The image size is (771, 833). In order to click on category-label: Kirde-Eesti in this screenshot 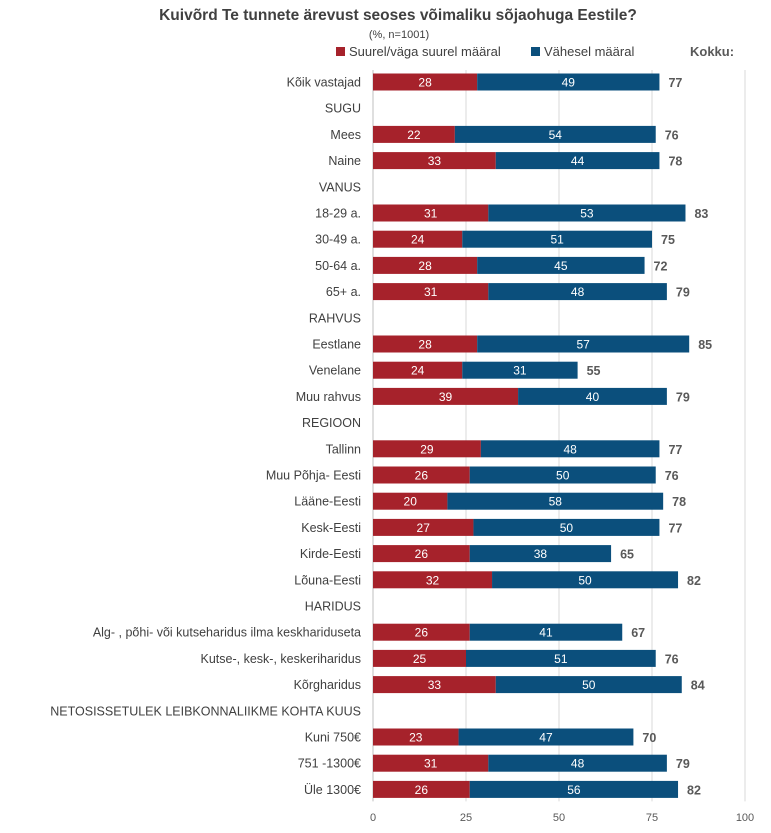, I will do `click(330, 554)`.